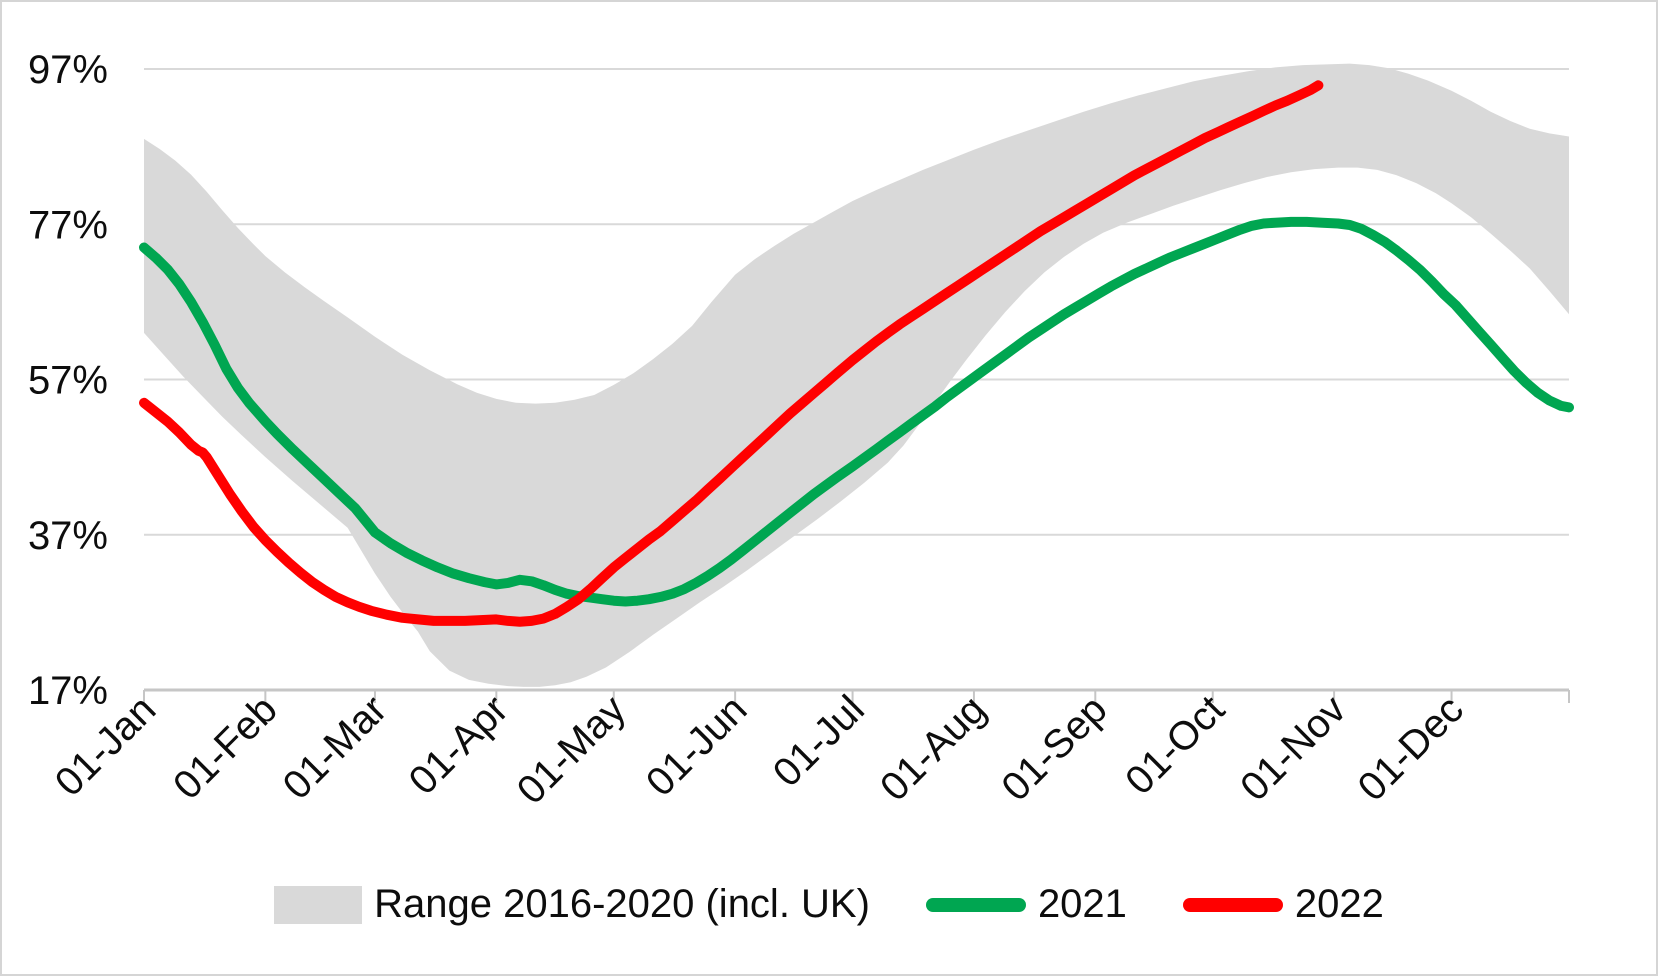 This screenshot has height=976, width=1658. Describe the element at coordinates (1054, 748) in the screenshot. I see `x-axis-label: 01-Sep` at that location.